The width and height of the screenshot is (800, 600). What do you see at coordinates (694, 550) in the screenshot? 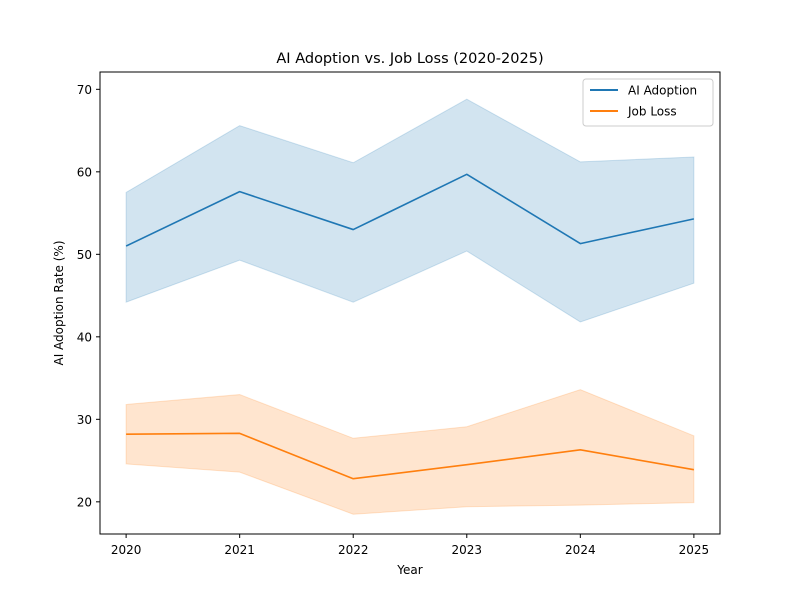
I see `x-tick-label: 2025` at bounding box center [694, 550].